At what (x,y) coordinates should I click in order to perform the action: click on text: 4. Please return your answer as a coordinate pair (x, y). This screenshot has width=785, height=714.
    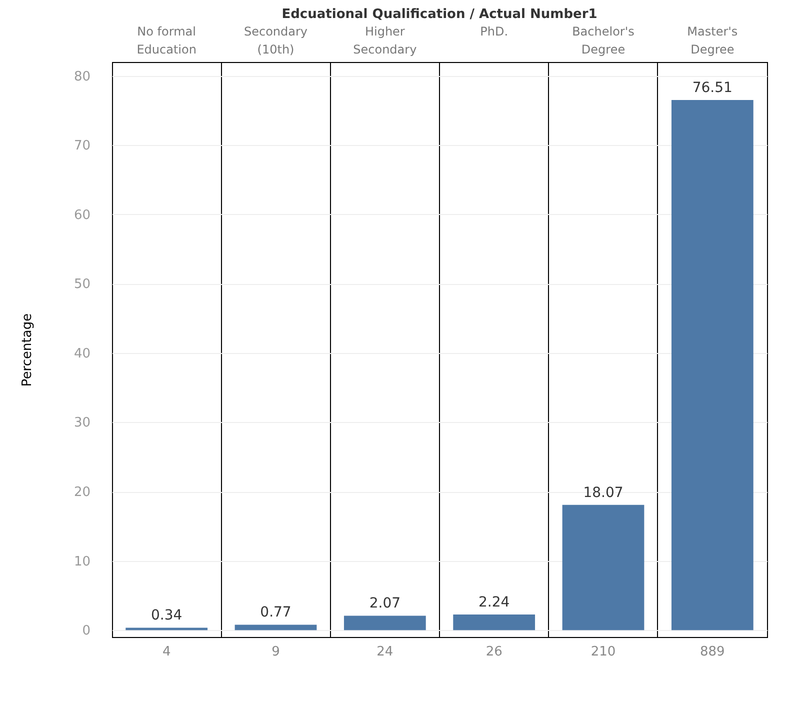
    Looking at the image, I should click on (166, 652).